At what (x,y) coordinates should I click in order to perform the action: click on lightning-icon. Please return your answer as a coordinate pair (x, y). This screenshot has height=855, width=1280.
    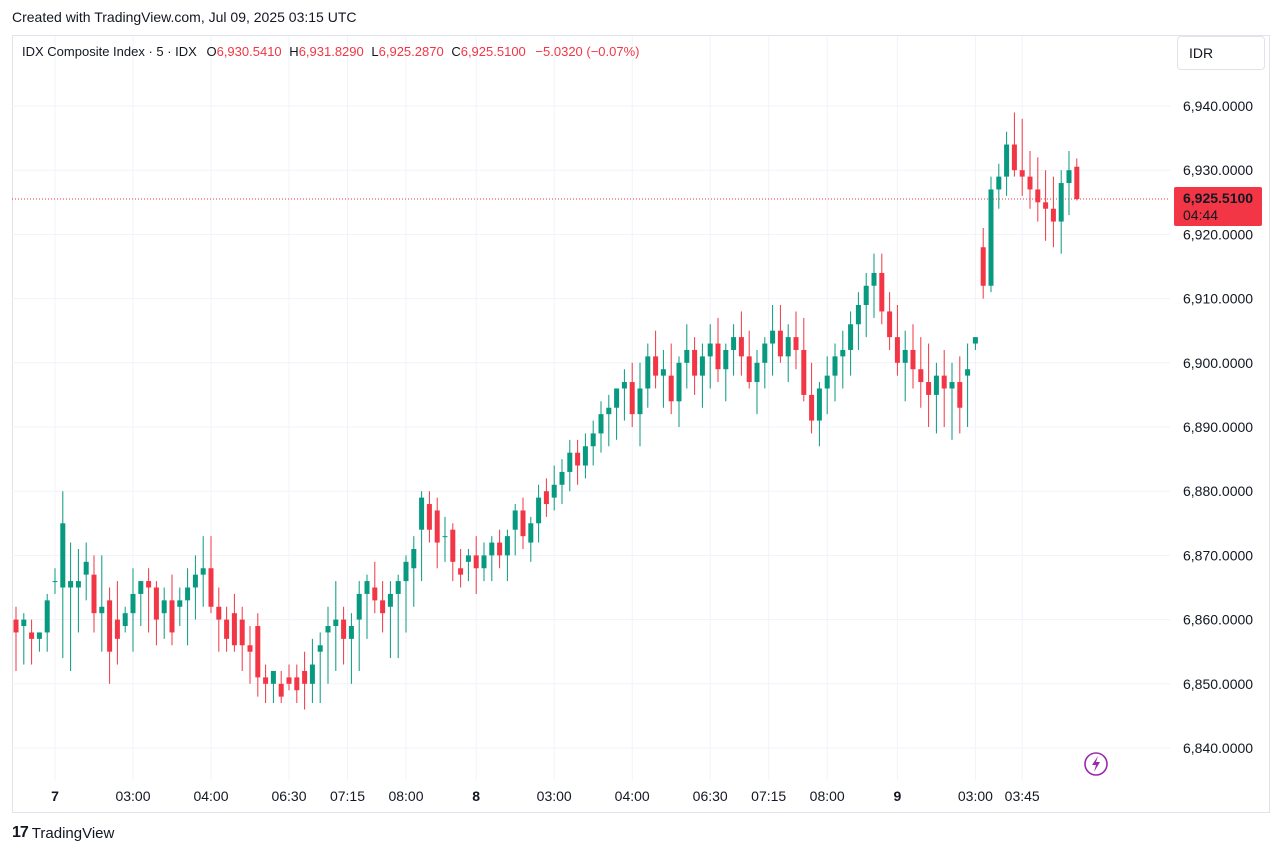
    Looking at the image, I should click on (1096, 764).